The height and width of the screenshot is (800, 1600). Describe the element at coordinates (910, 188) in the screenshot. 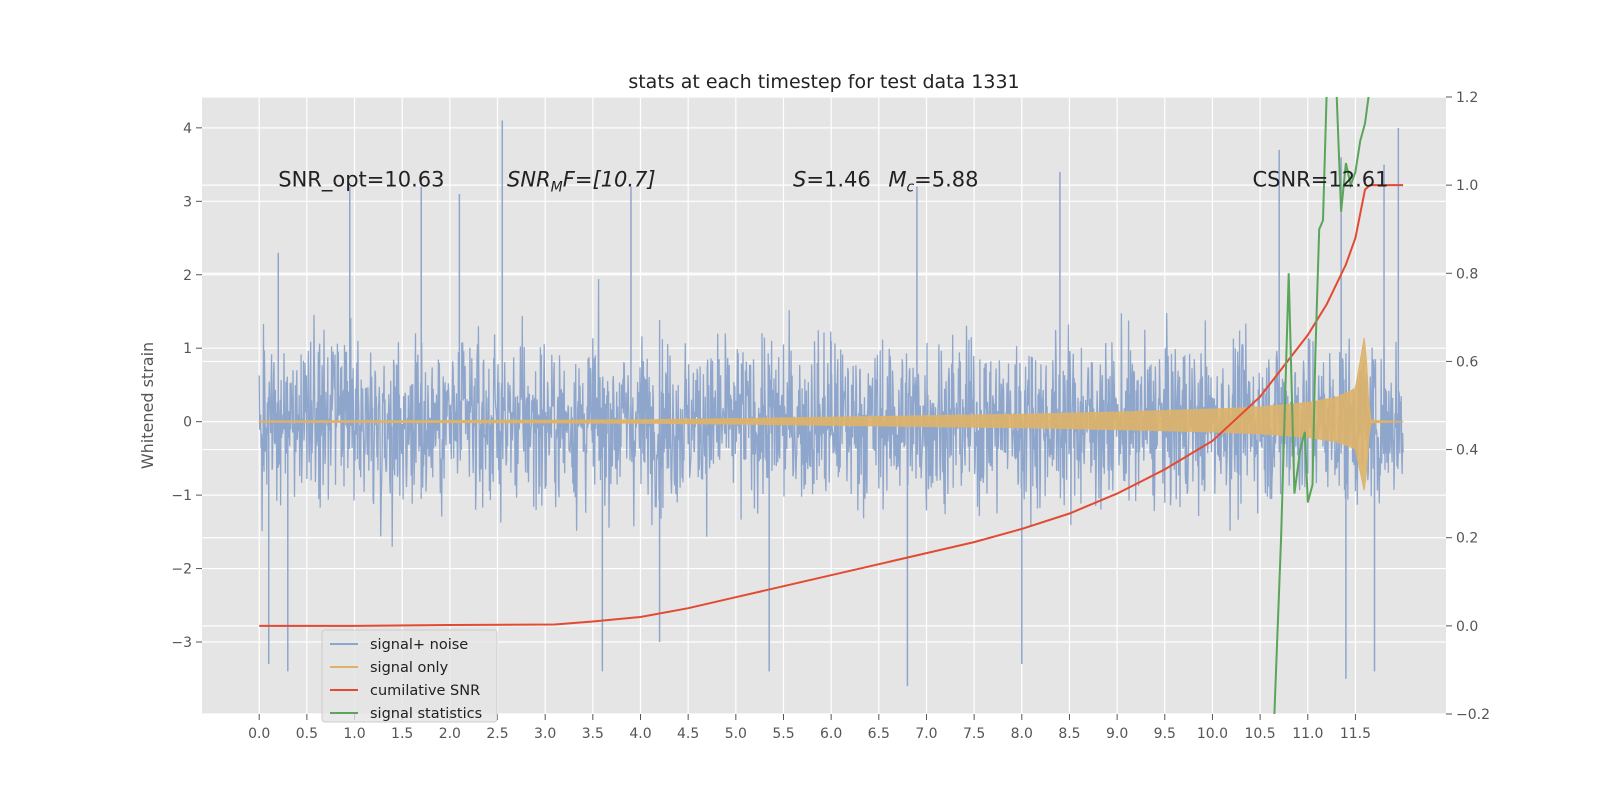

I see `mc-subscript: c` at that location.